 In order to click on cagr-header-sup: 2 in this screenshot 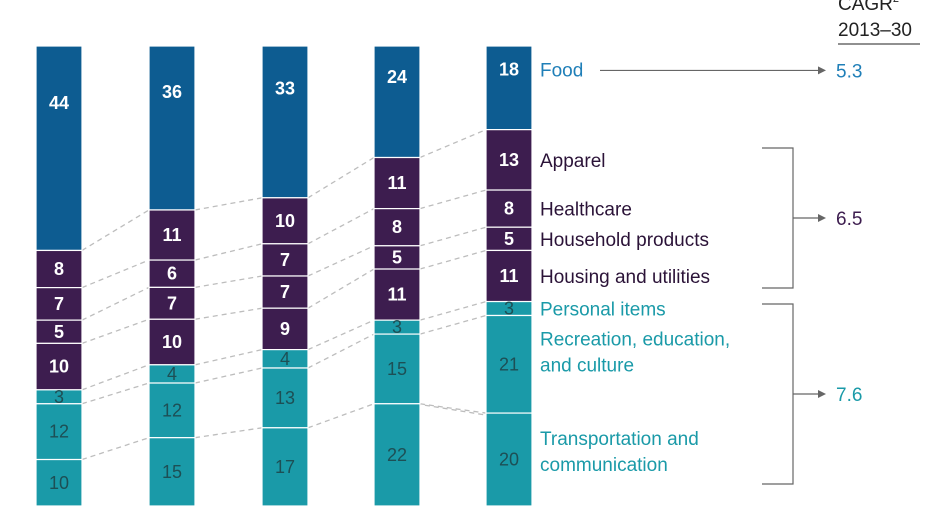, I will do `click(896, 2)`.